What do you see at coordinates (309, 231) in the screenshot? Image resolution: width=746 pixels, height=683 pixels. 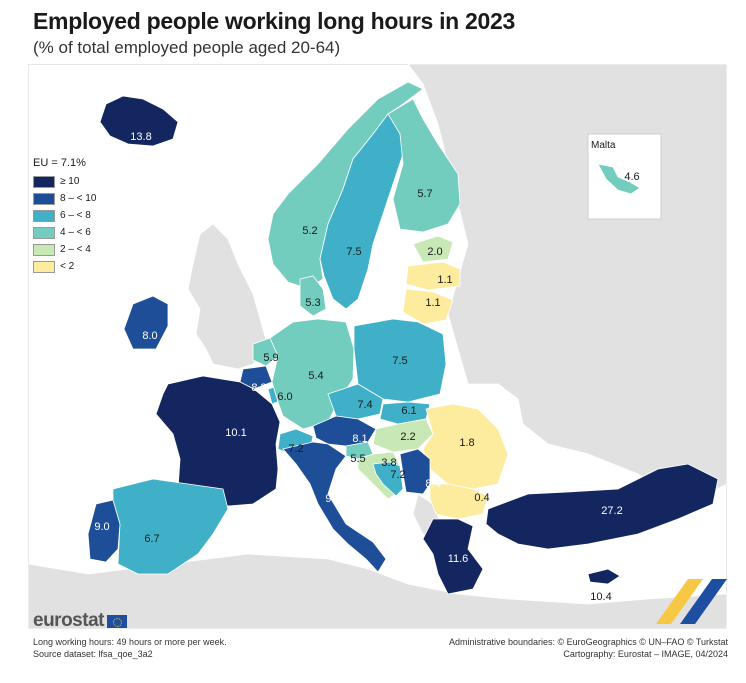 I see `value-label-norway: 5.2` at bounding box center [309, 231].